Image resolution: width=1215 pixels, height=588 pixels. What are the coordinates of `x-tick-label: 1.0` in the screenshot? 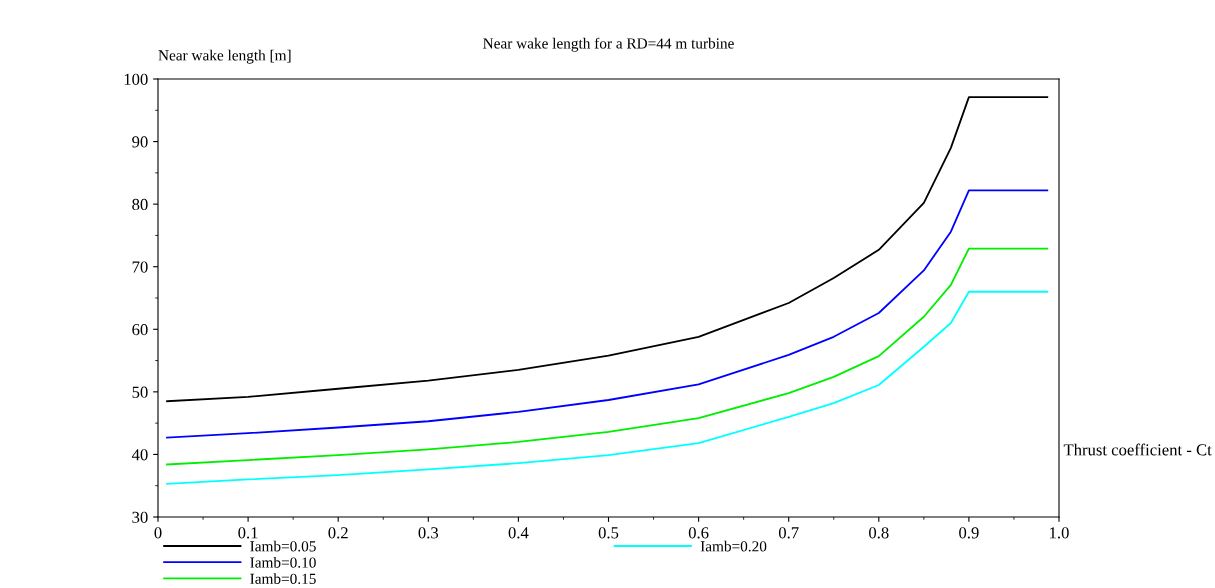 It's located at (1059, 533).